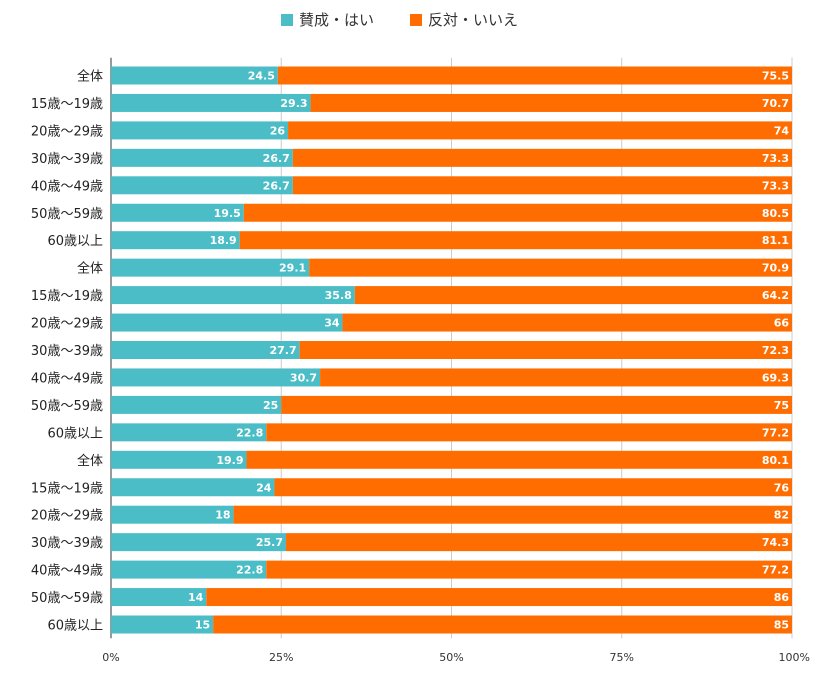  Describe the element at coordinates (782, 130) in the screenshot. I see `data-label-no: 74` at that location.